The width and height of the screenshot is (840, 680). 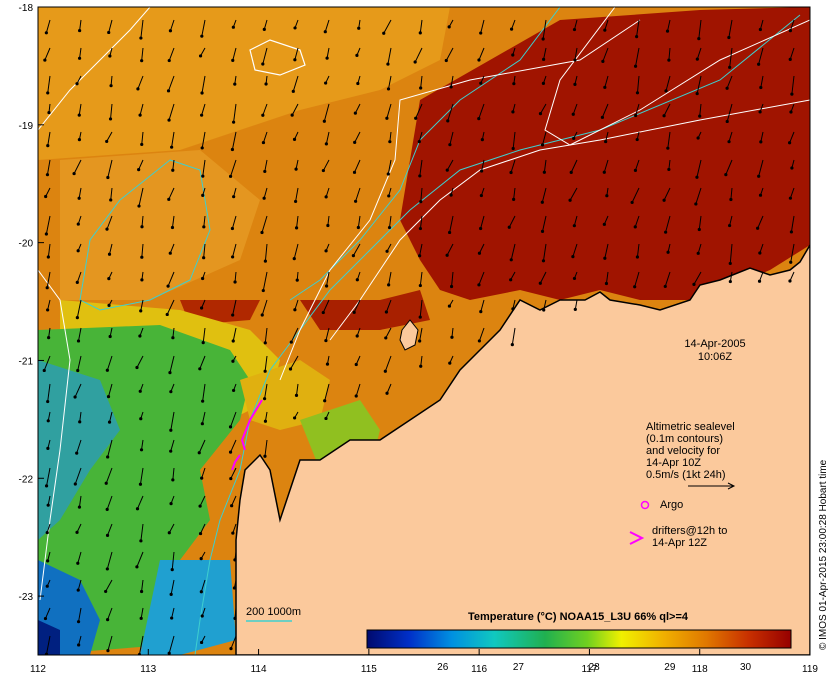 What do you see at coordinates (589, 669) in the screenshot?
I see `lon-tick-label: 117` at bounding box center [589, 669].